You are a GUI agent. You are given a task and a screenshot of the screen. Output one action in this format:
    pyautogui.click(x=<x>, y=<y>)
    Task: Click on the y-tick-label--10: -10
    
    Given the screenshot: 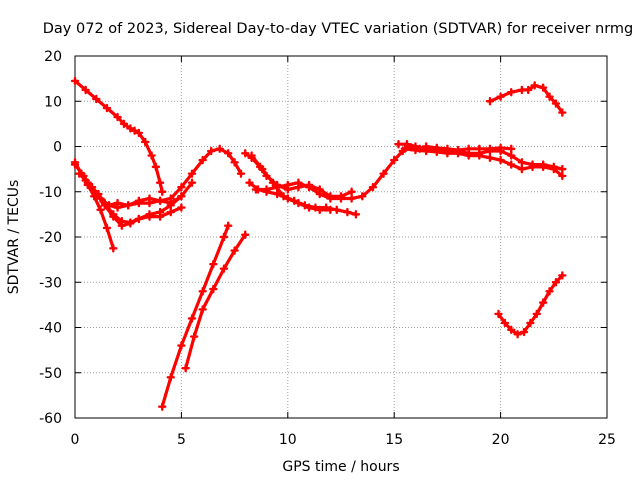 What is the action you would take?
    pyautogui.click(x=50, y=193)
    